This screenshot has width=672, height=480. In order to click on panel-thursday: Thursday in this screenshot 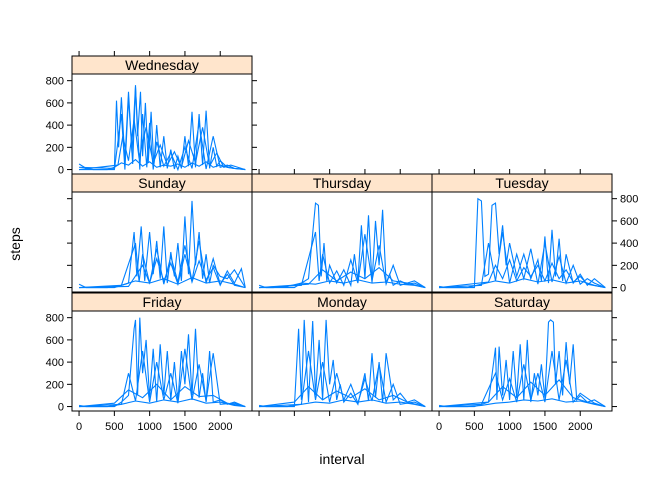, I will do `click(342, 233)`.